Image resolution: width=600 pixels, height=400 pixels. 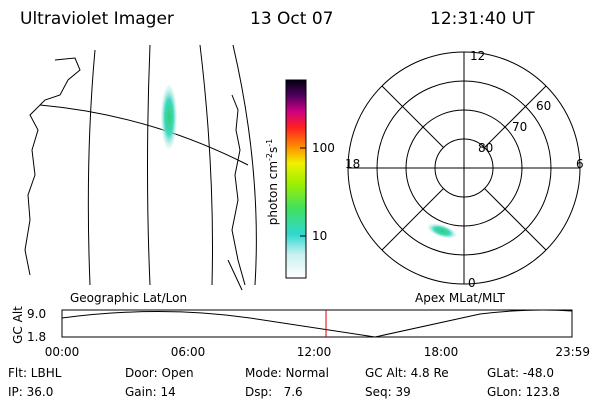 What do you see at coordinates (472, 283) in the screenshot?
I see `mlt-label: 0` at bounding box center [472, 283].